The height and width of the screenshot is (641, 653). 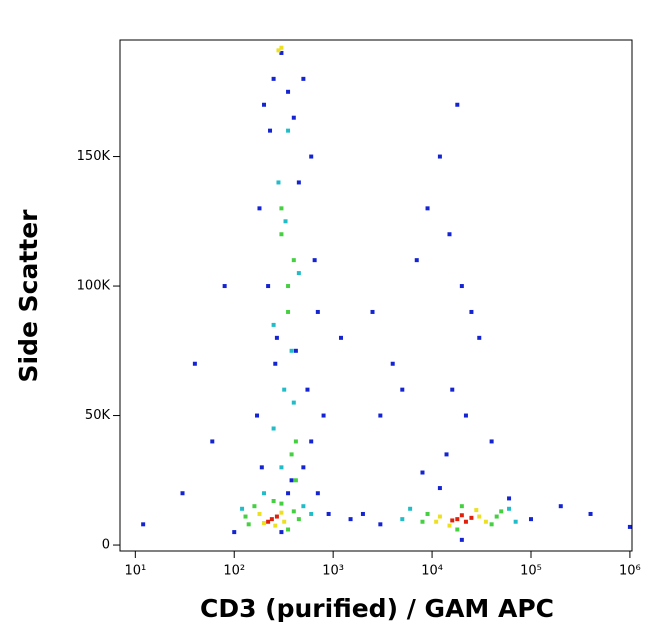 I want to click on x-tick-label: 10⁴, so click(x=432, y=571).